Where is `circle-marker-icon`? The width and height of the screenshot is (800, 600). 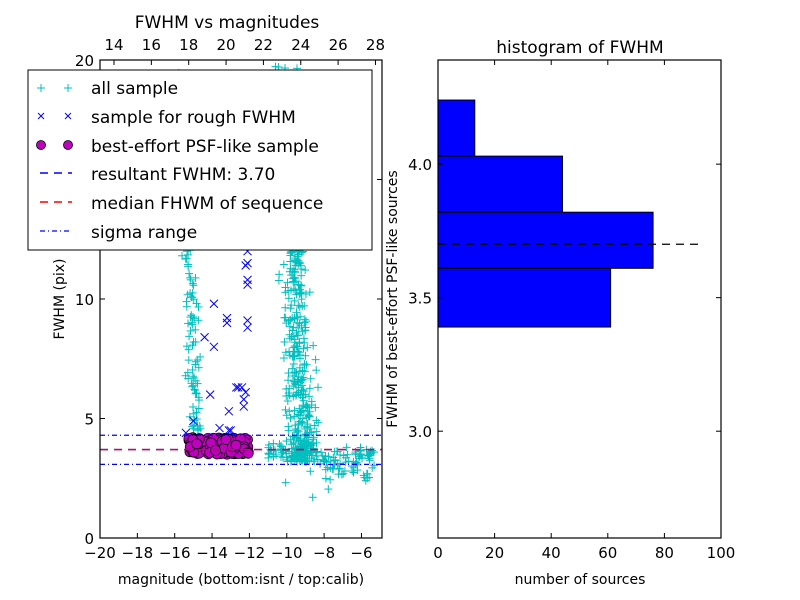
circle-marker-icon is located at coordinates (54, 145).